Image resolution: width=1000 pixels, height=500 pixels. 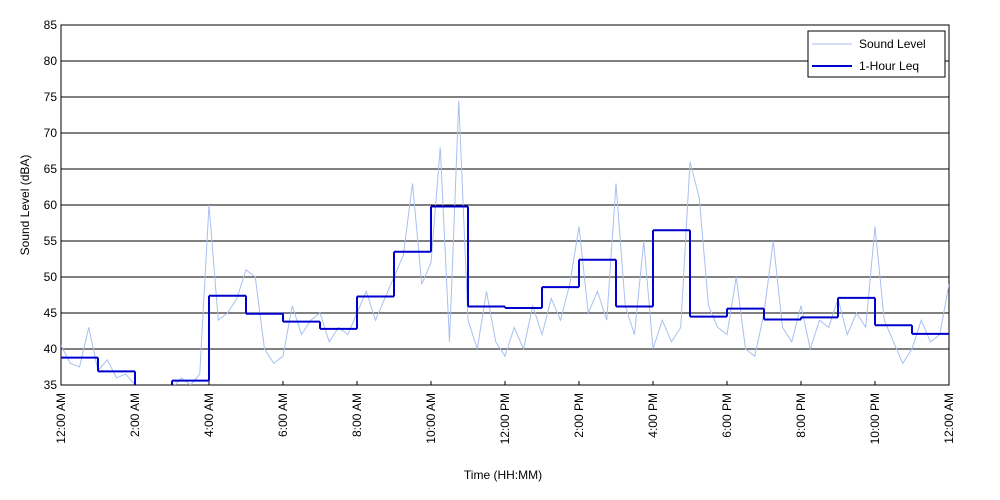 What do you see at coordinates (357, 415) in the screenshot?
I see `x-tick-label: 8:00 AM` at bounding box center [357, 415].